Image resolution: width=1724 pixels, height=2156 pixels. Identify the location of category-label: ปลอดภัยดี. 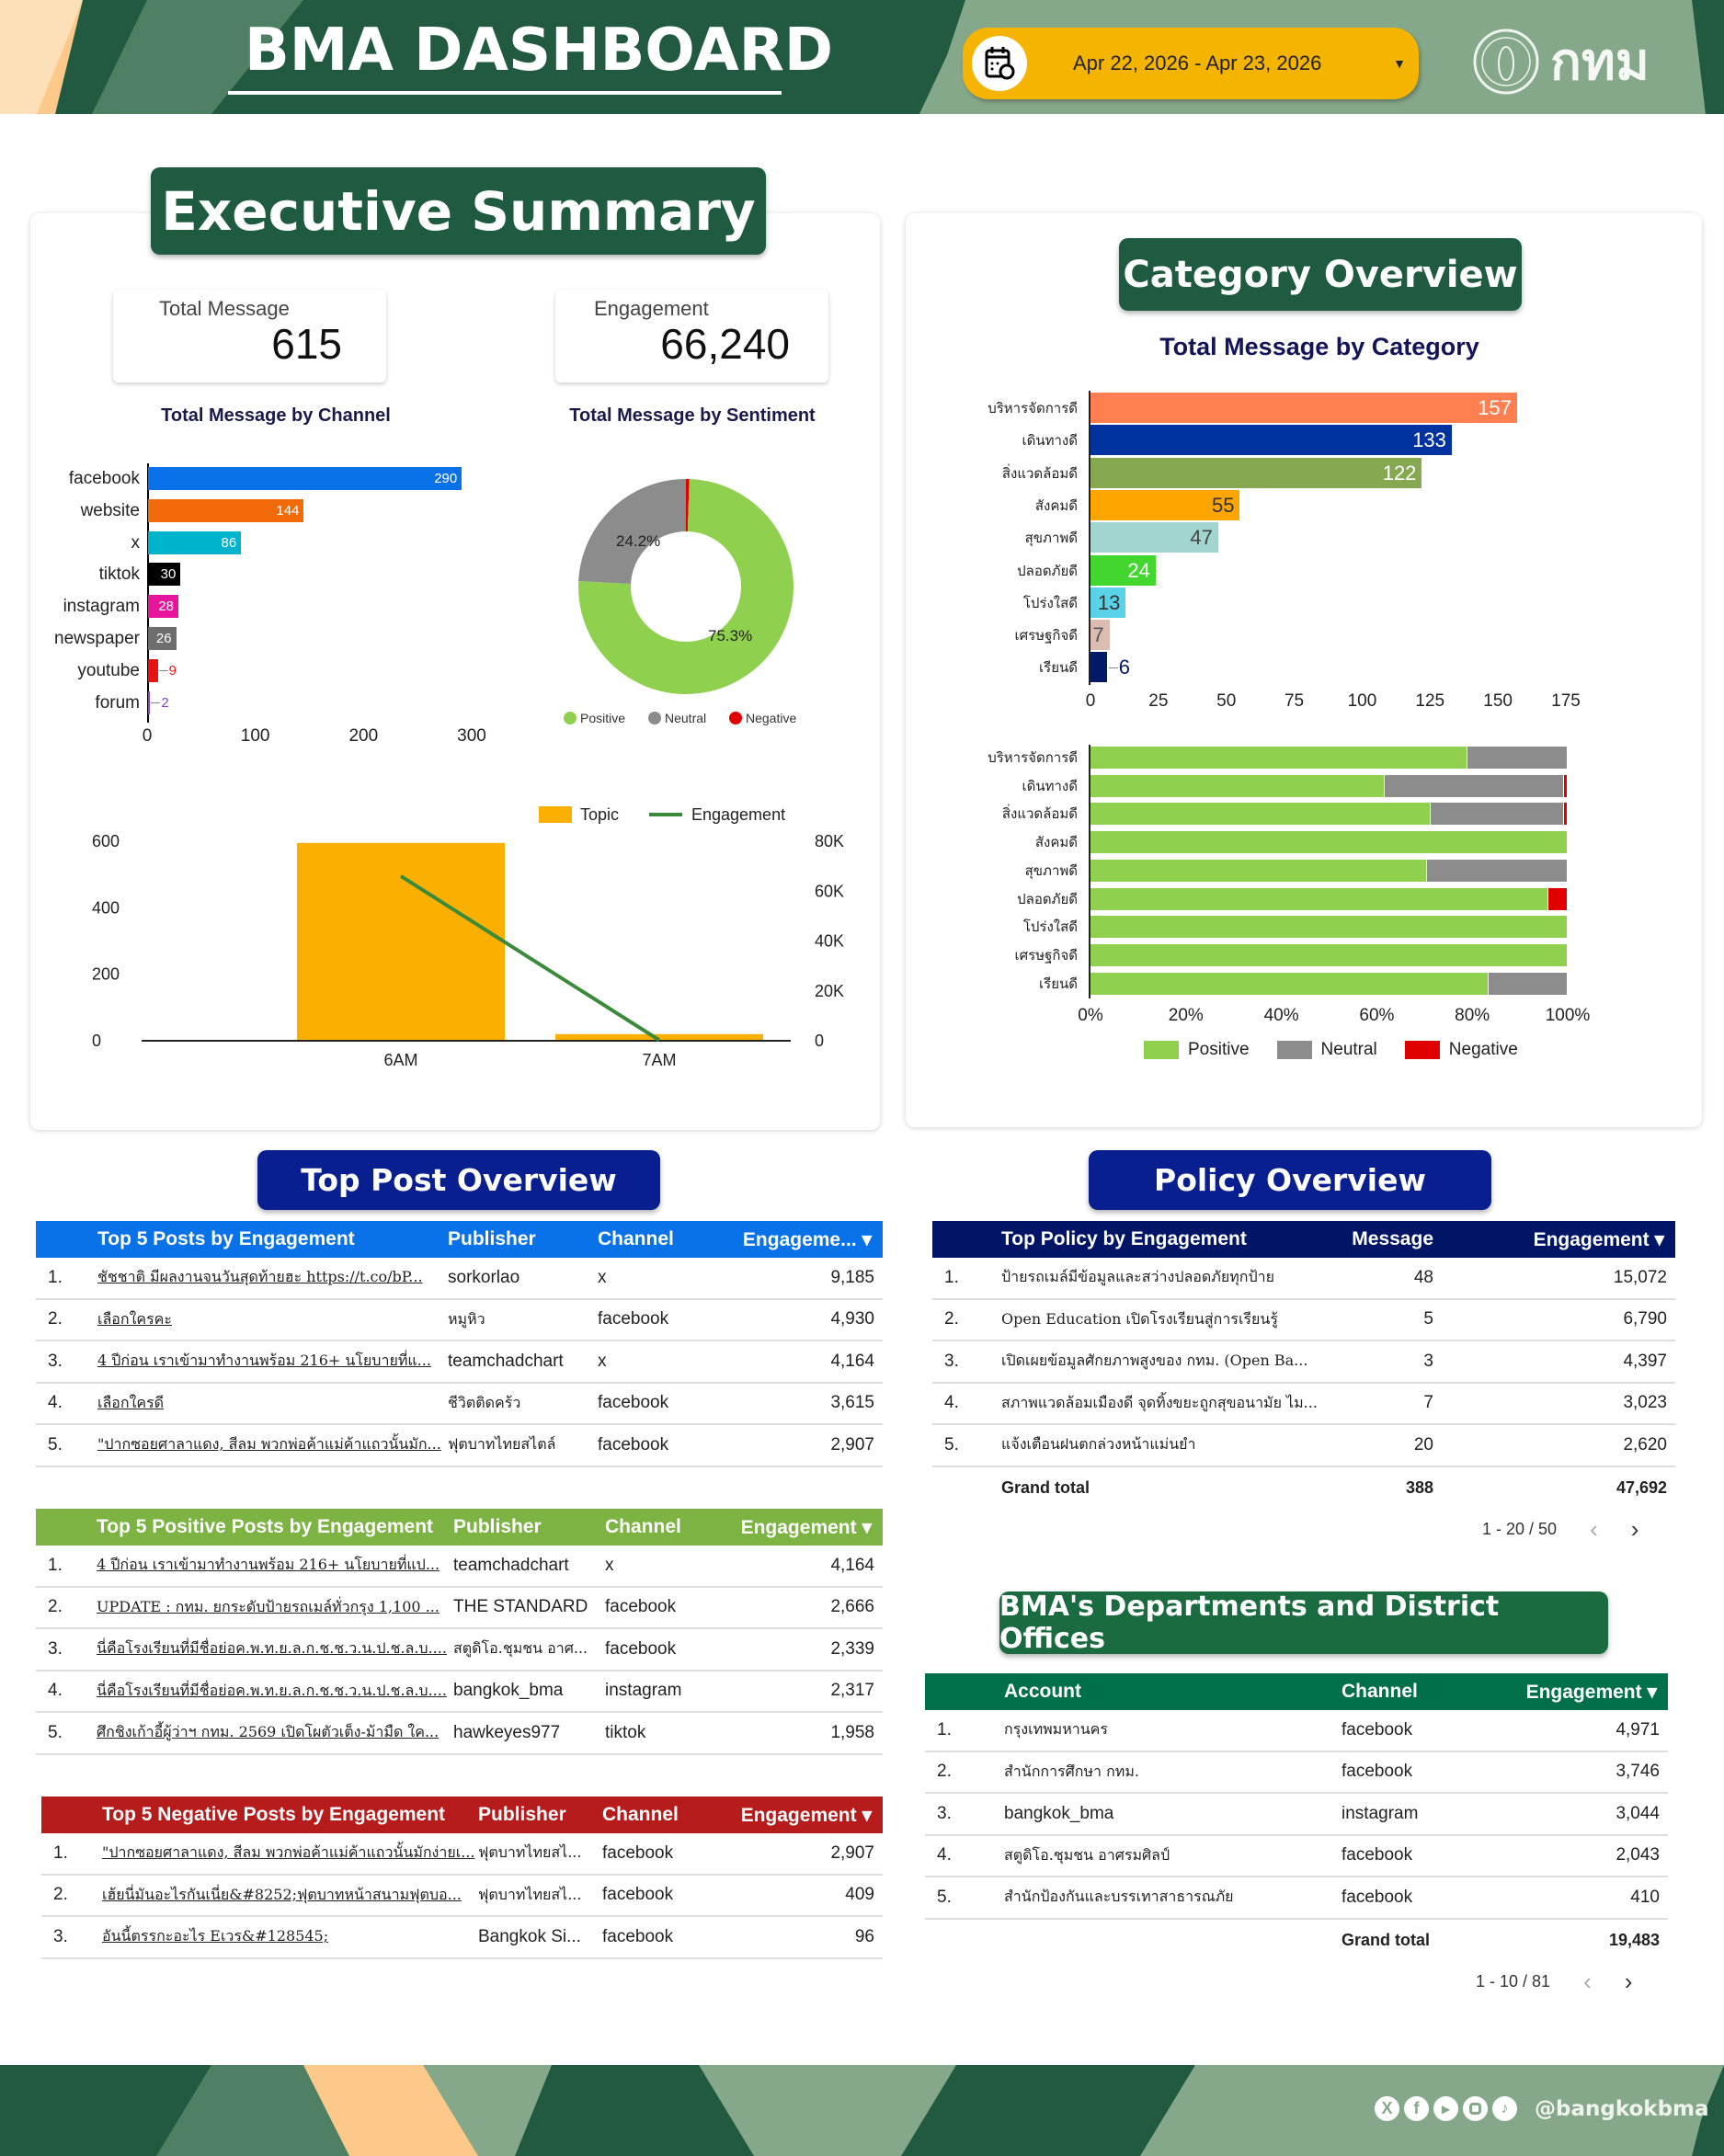
(1047, 898).